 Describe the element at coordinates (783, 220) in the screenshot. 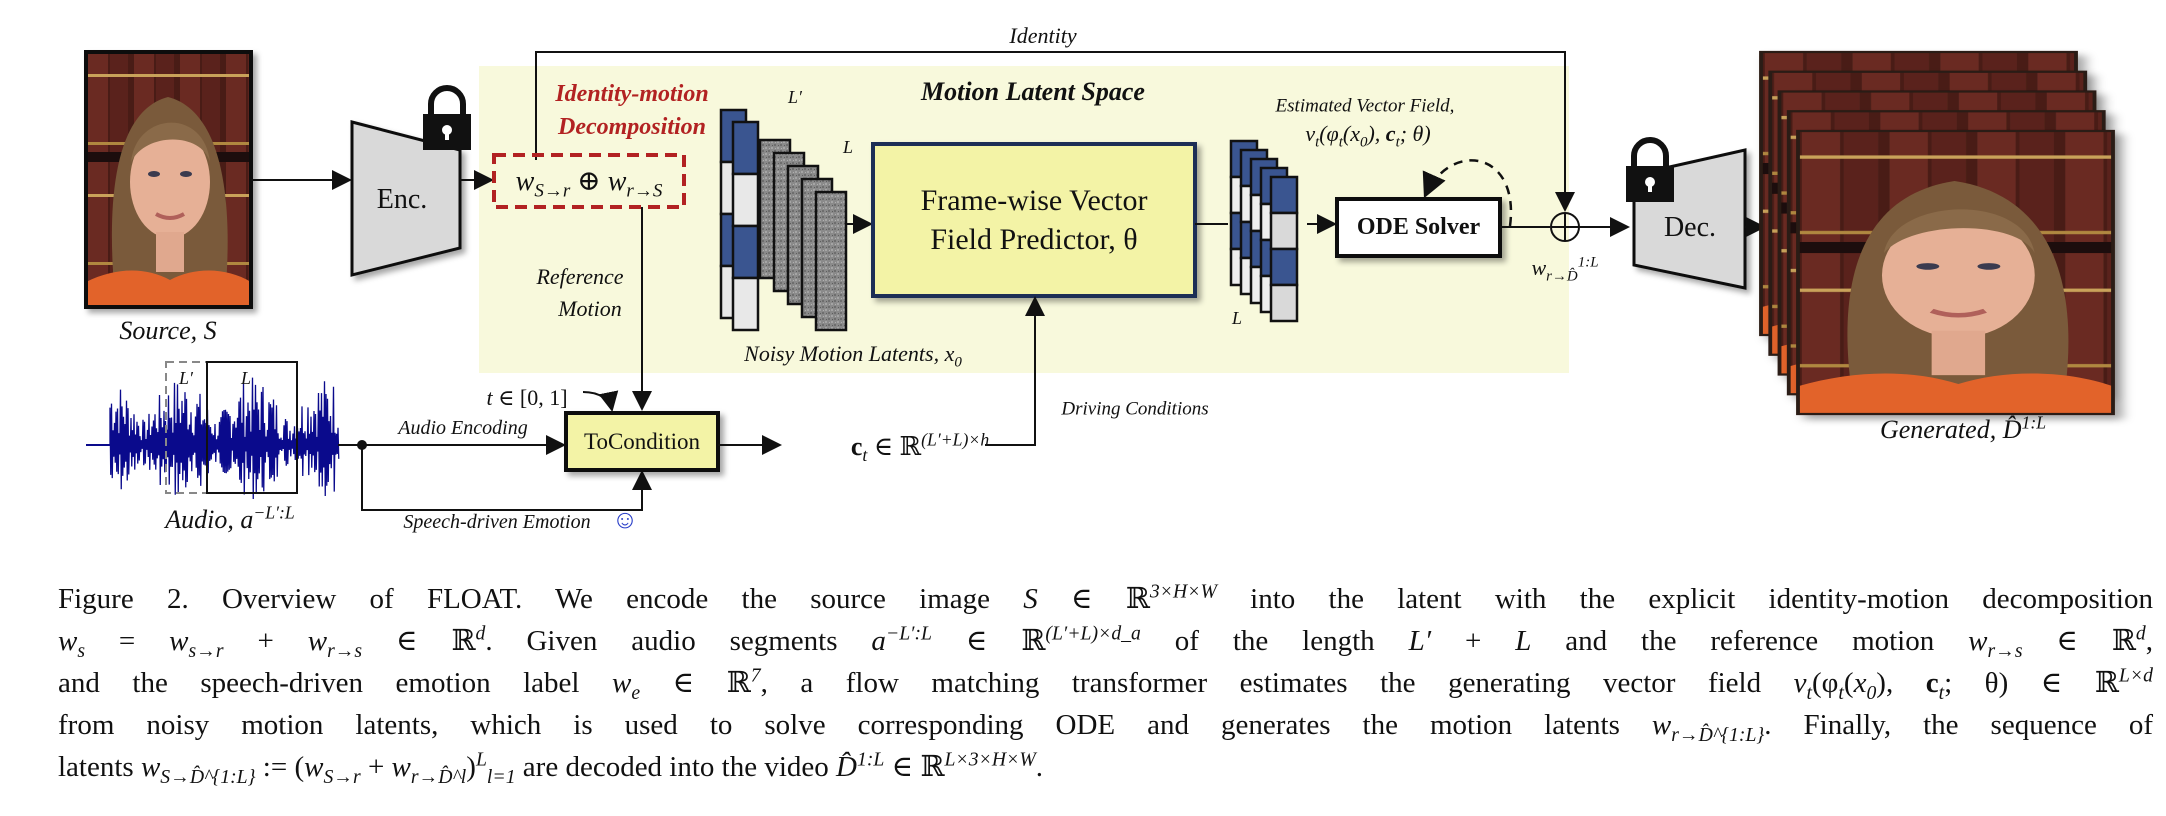

I see `noisy-latent-stack` at that location.